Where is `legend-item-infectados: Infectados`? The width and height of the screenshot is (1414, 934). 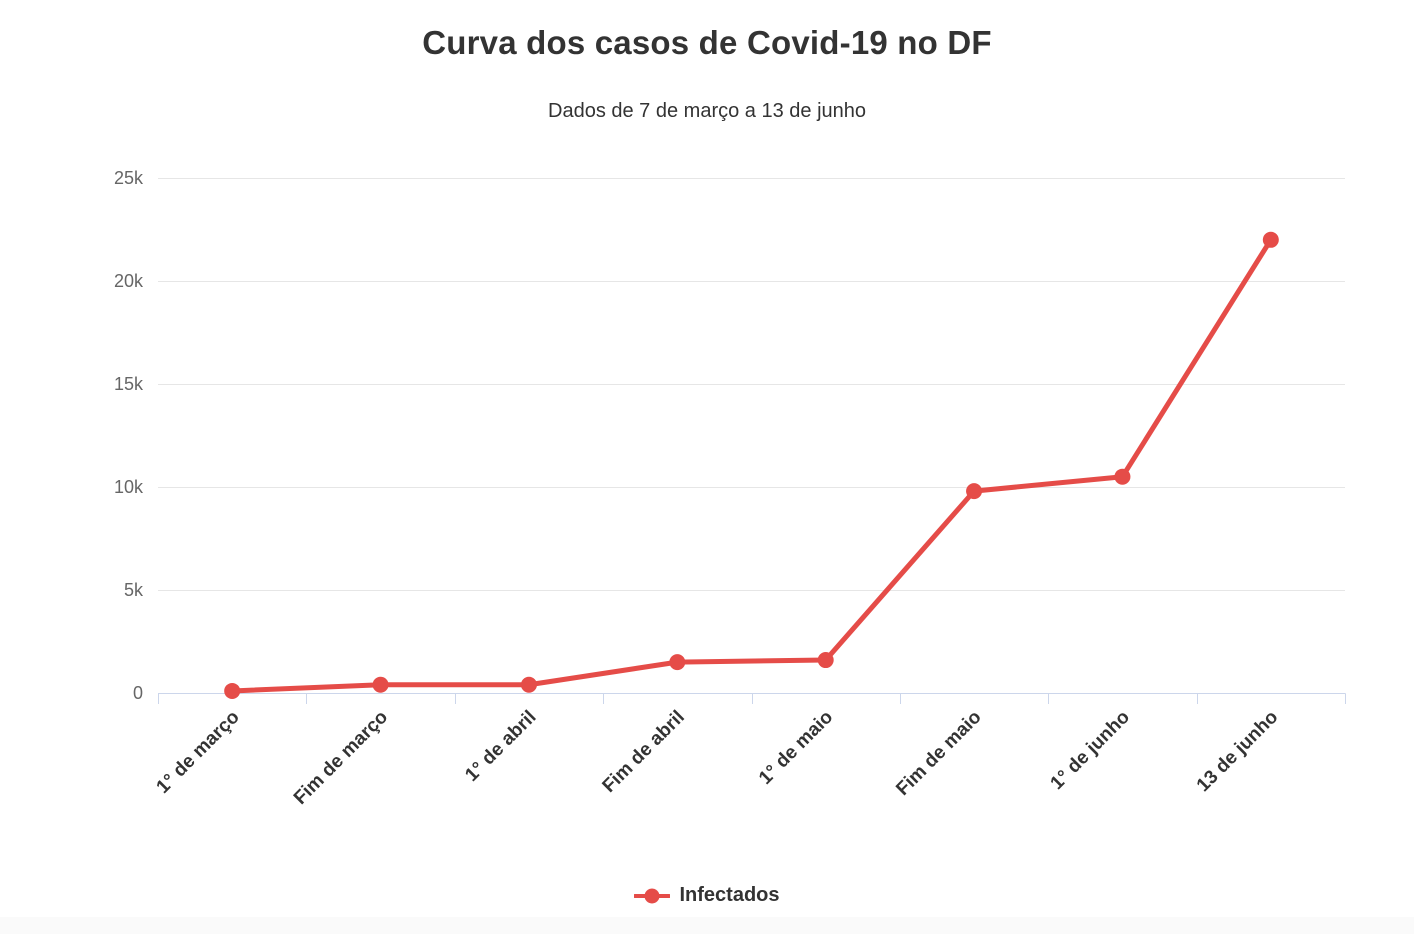 legend-item-infectados: Infectados is located at coordinates (707, 895).